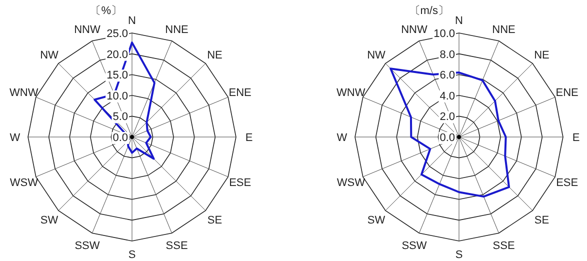 The height and width of the screenshot is (261, 587). What do you see at coordinates (120, 117) in the screenshot?
I see `y-tick-label: 5.0` at bounding box center [120, 117].